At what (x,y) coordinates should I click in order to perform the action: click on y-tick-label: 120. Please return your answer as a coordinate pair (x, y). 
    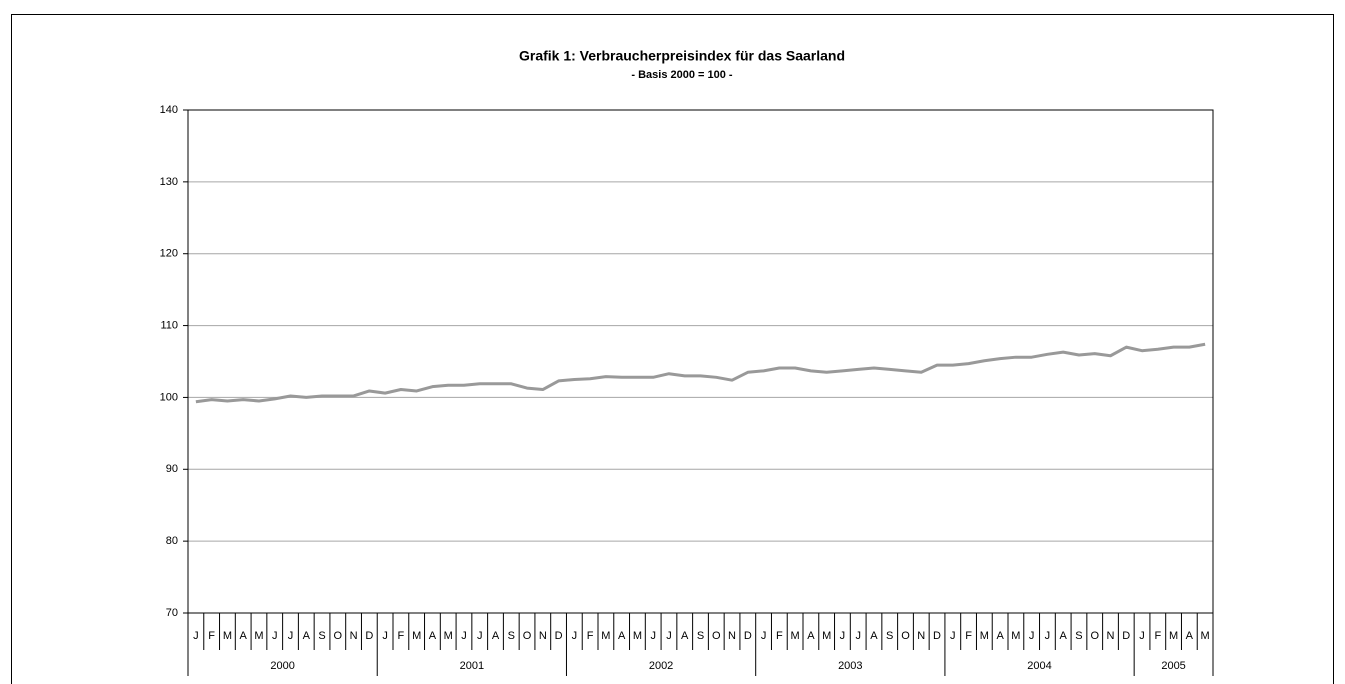
    Looking at the image, I should click on (169, 254).